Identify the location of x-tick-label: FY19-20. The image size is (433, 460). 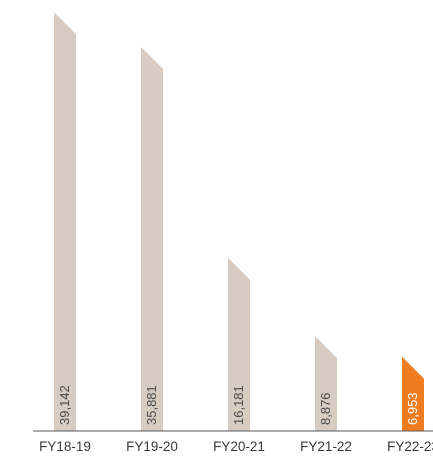
(152, 446).